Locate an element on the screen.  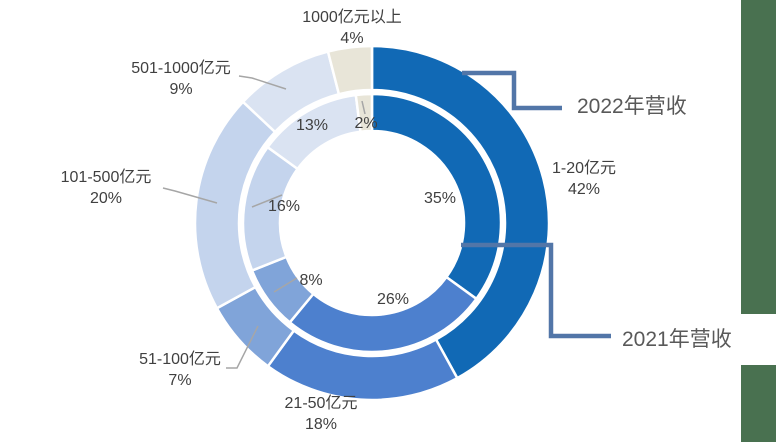
inner-value-label-0: 35% is located at coordinates (440, 198).